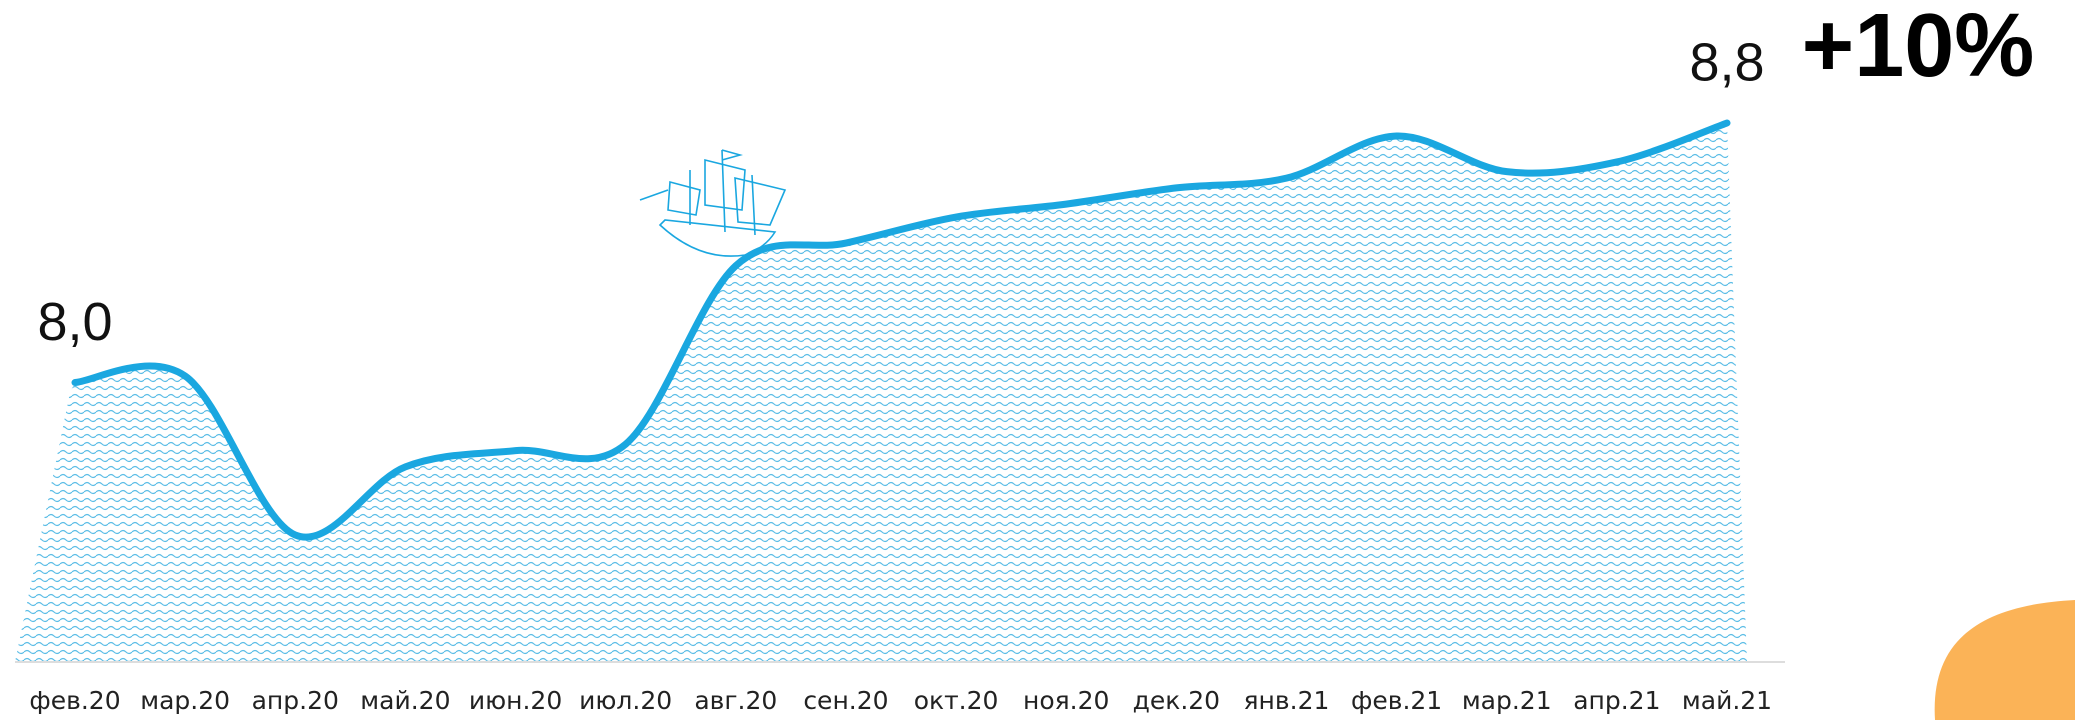 The width and height of the screenshot is (2075, 720). I want to click on value-label: 8,8, so click(1726, 62).